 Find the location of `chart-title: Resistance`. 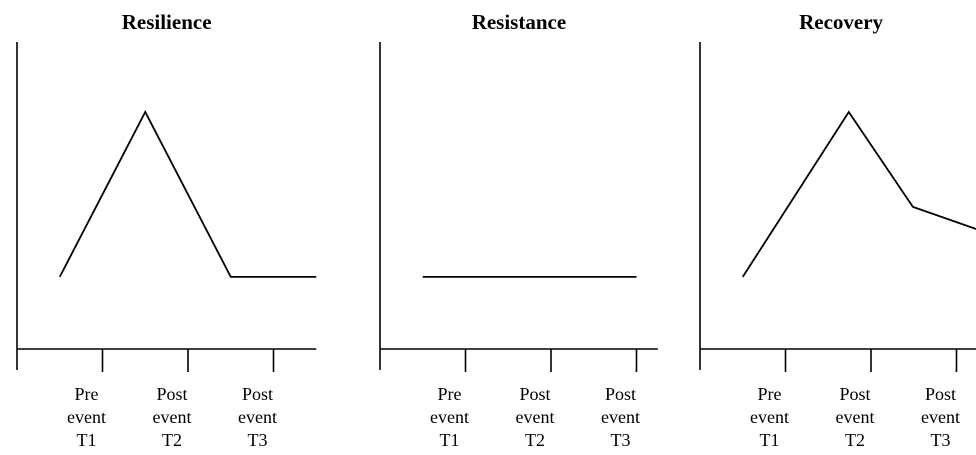

chart-title: Resistance is located at coordinates (519, 22).